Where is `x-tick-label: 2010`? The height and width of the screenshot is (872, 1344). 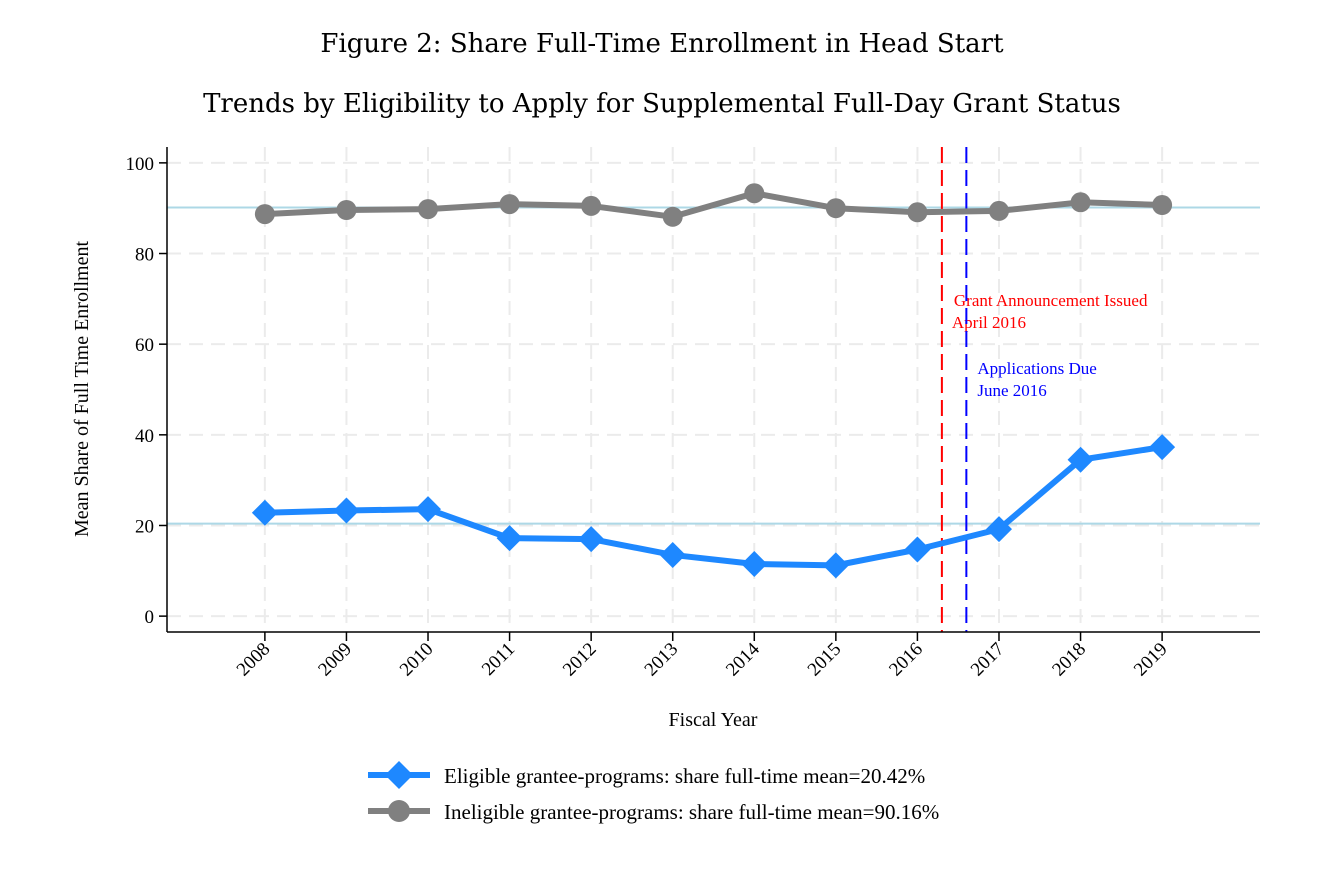 x-tick-label: 2010 is located at coordinates (417, 660).